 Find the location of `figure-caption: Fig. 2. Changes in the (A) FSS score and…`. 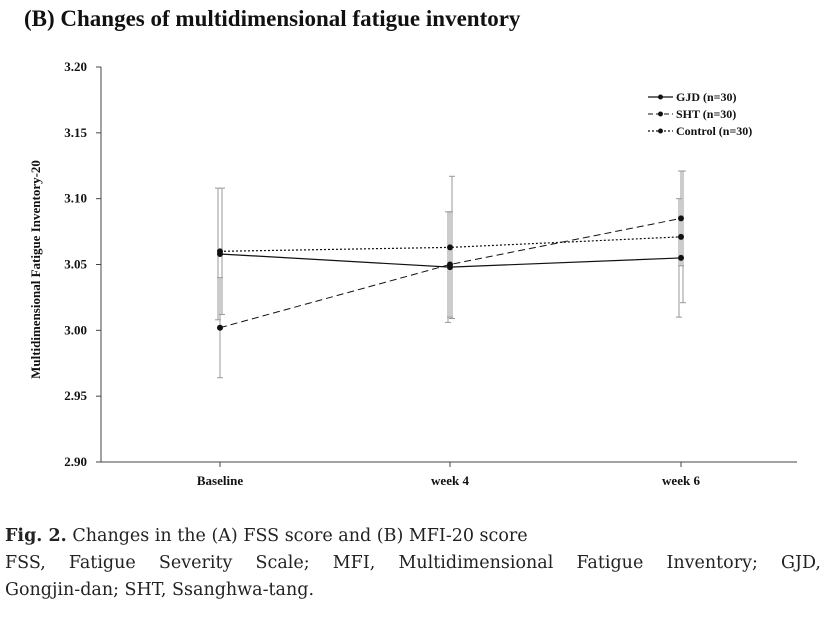

figure-caption: Fig. 2. Changes in the (A) FSS score and… is located at coordinates (413, 563).